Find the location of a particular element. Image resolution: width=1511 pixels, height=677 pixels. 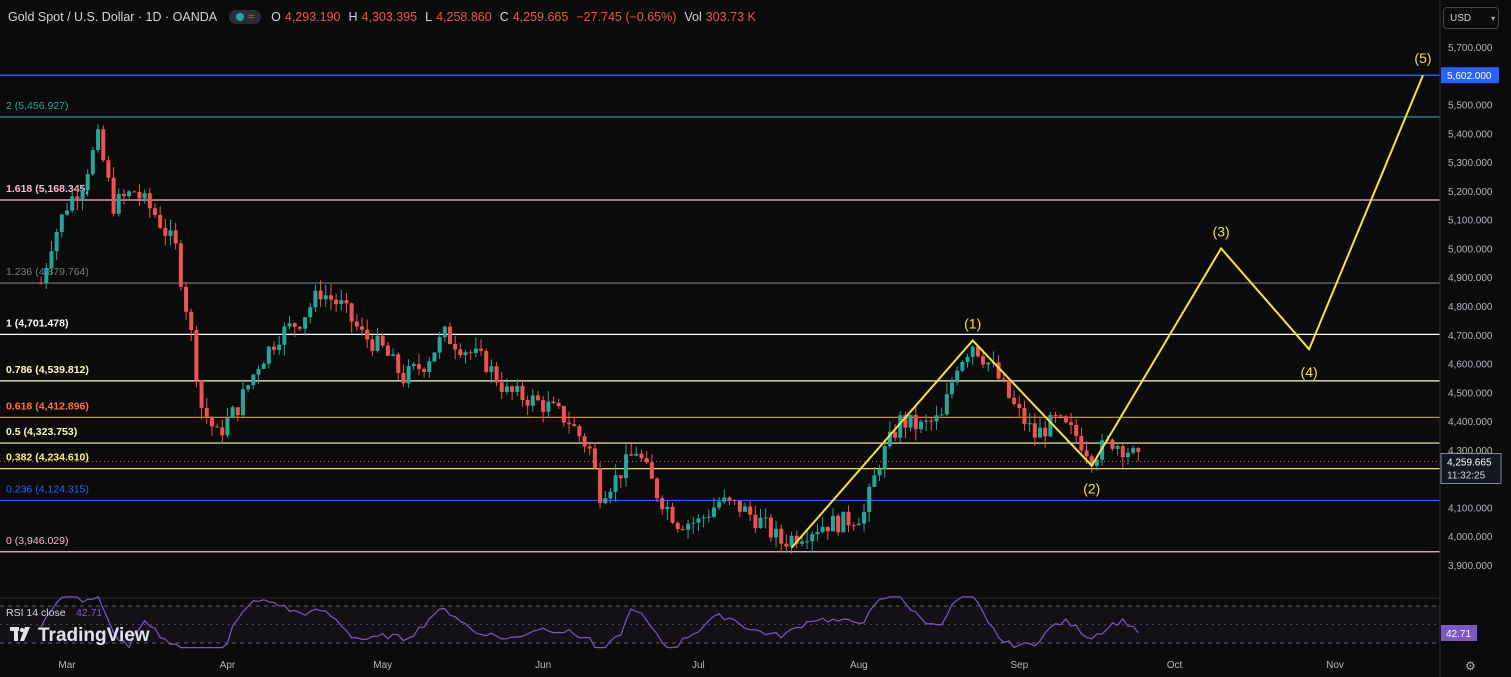

symbol-title: Gold Spot / U.S. Dollar · 1D · OANDA is located at coordinates (113, 17).